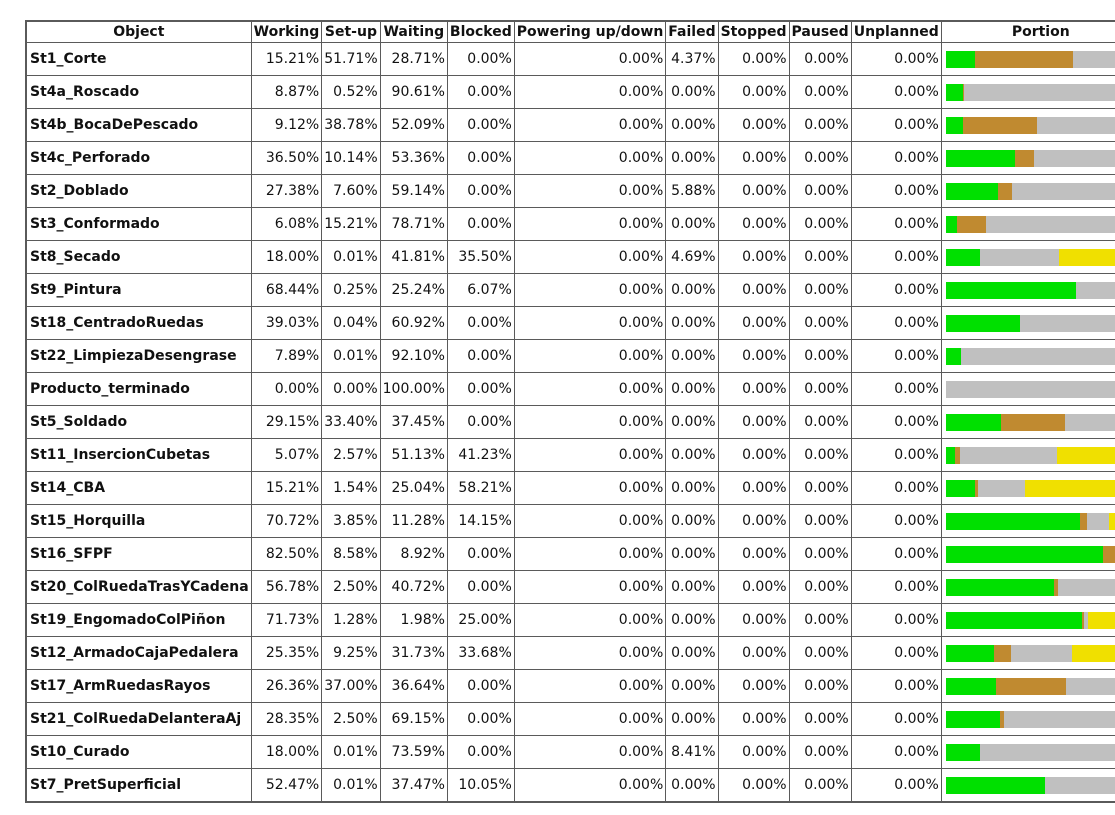 This screenshot has height=815, width=1115. Describe the element at coordinates (413, 323) in the screenshot. I see `waiting-cell: 60.92%` at that location.